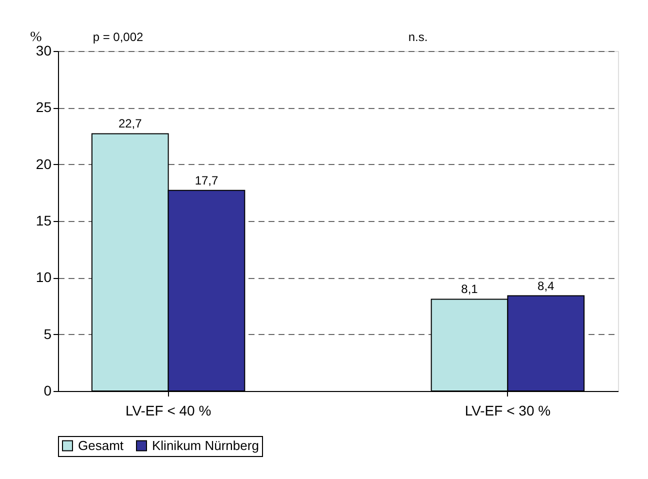 The height and width of the screenshot is (479, 648). Describe the element at coordinates (469, 289) in the screenshot. I see `data-label: 8,1` at that location.